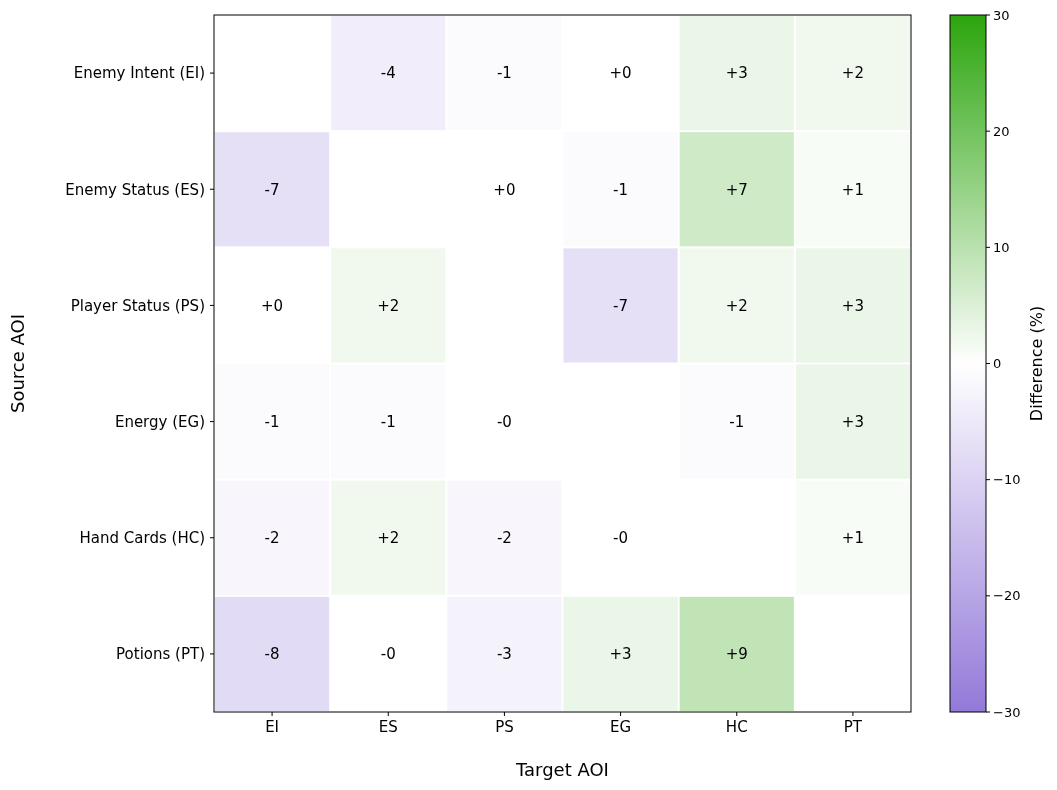 The width and height of the screenshot is (1057, 790). What do you see at coordinates (135, 189) in the screenshot?
I see `y-tick-label: Enemy Status (ES)` at bounding box center [135, 189].